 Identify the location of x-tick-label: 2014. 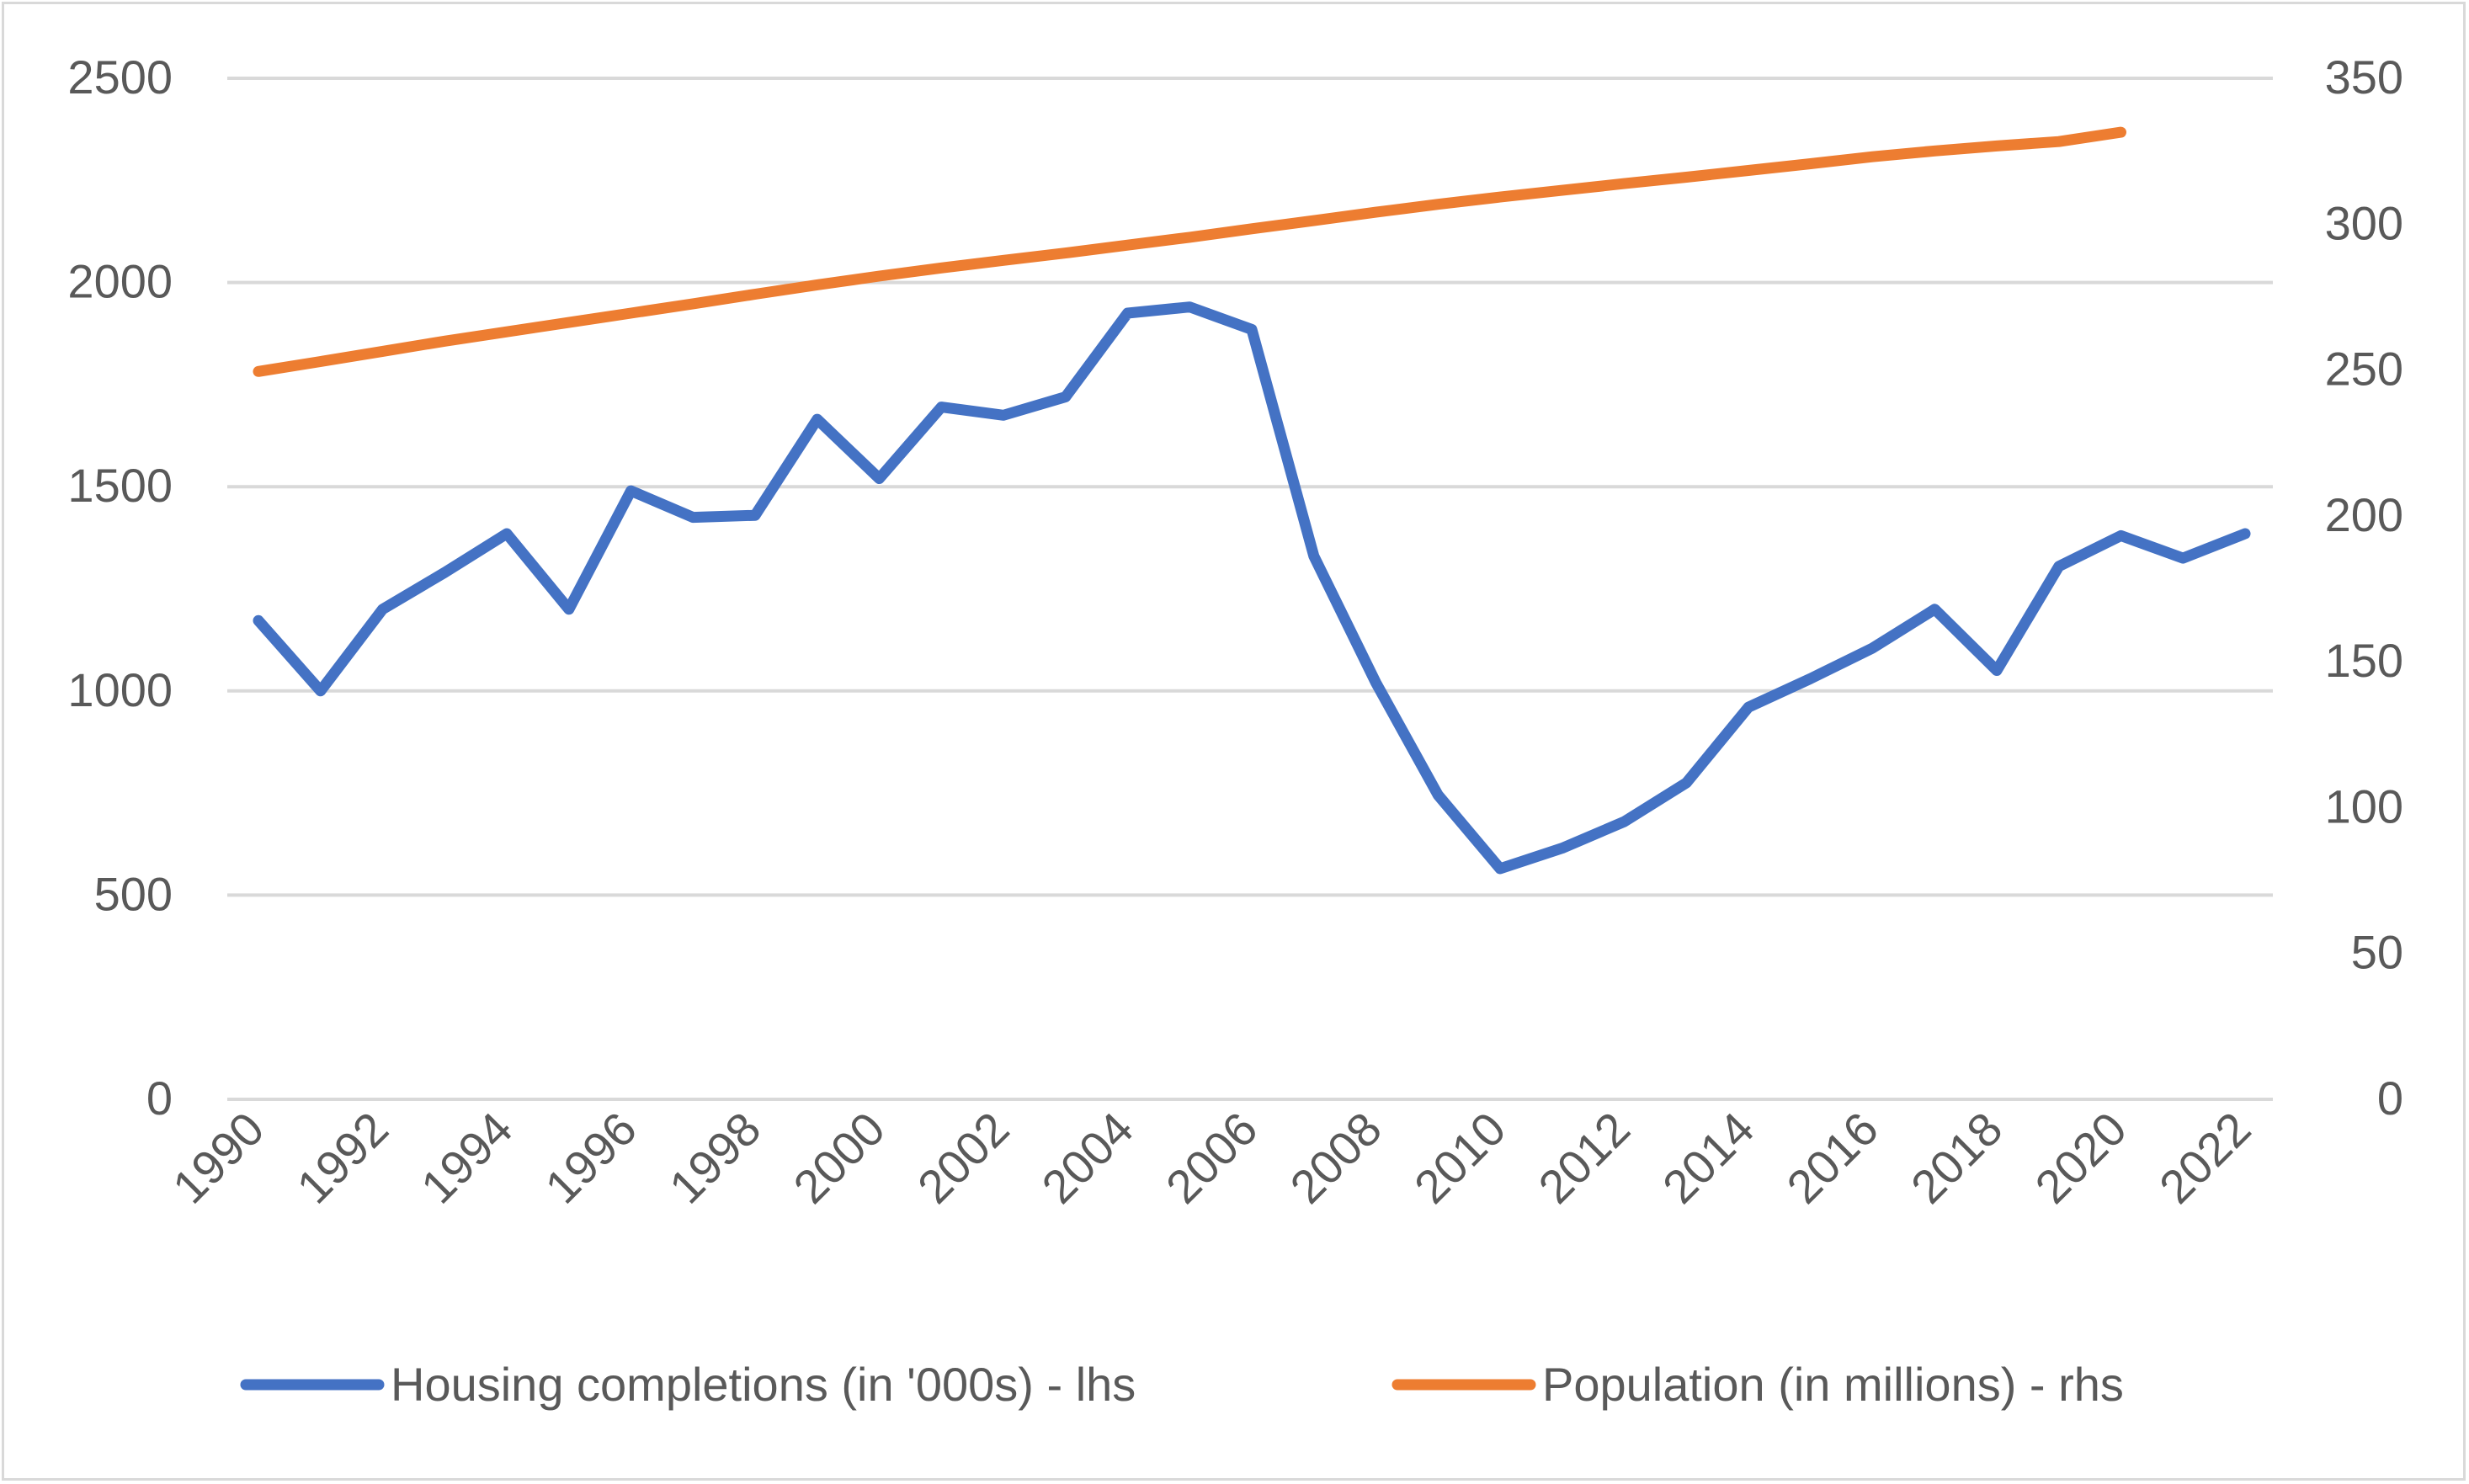
(1708, 1158).